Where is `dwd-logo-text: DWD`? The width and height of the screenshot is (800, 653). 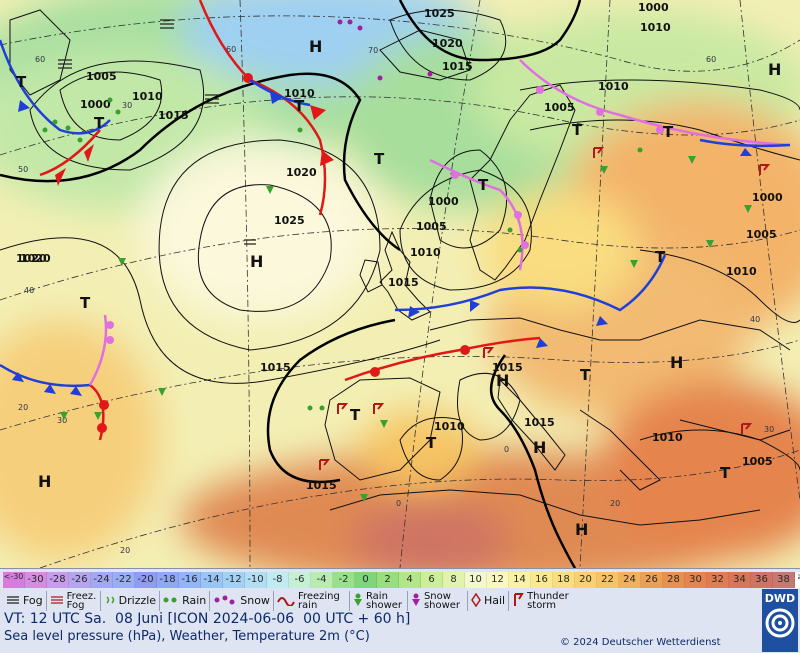 dwd-logo-text: DWD is located at coordinates (780, 598).